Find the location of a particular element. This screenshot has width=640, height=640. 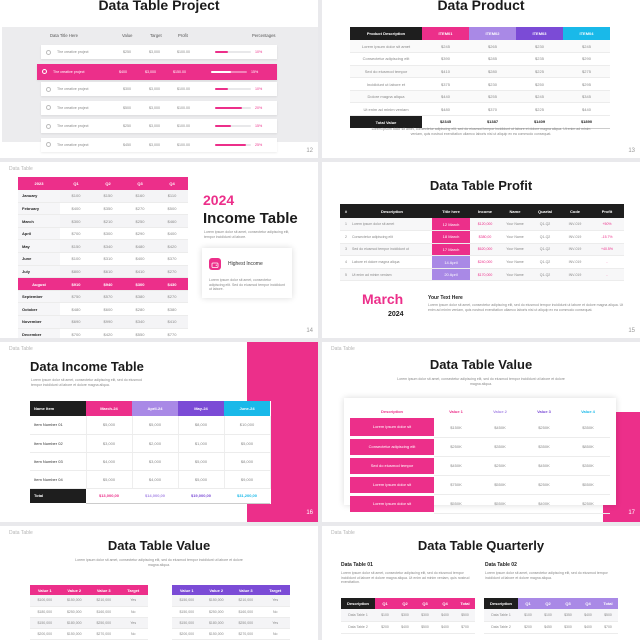

table-cell: $750 is located at coordinates (76, 297).